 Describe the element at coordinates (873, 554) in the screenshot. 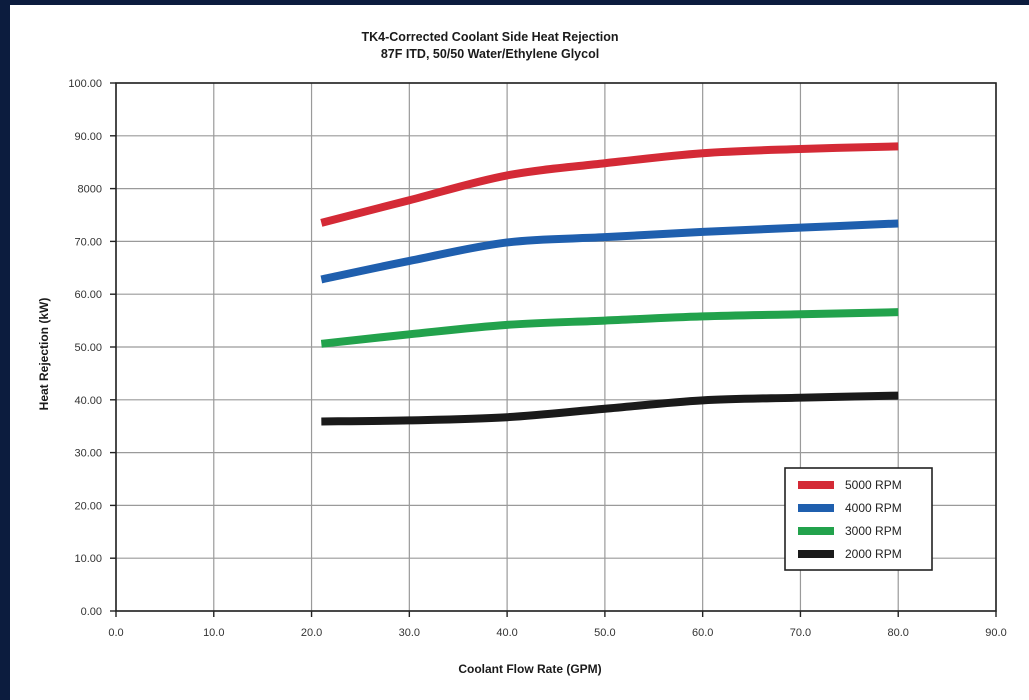

I see `legend-label-2000-rpm: 2000 RPM` at that location.